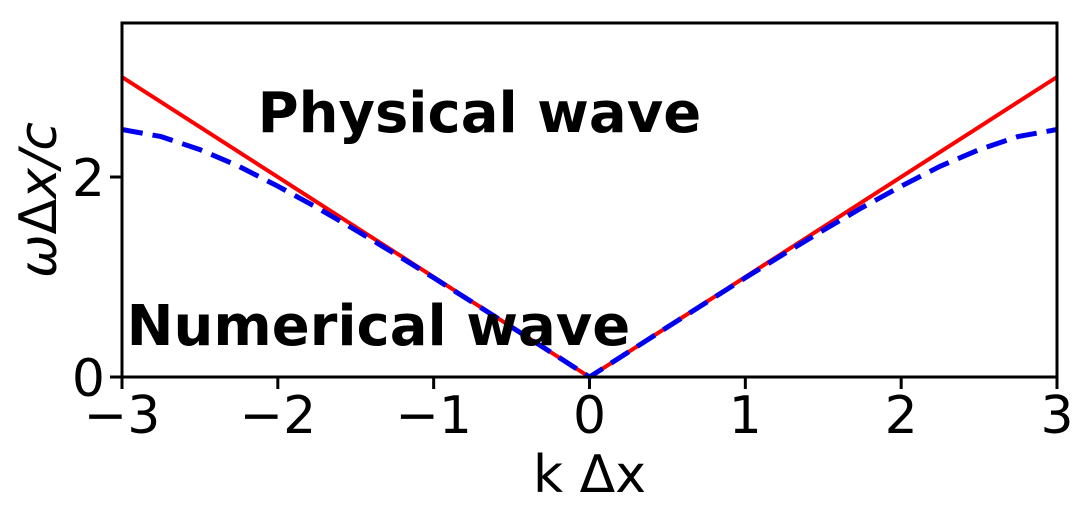 The height and width of the screenshot is (521, 1086). What do you see at coordinates (589, 475) in the screenshot?
I see `x-axis-label: k Δx` at bounding box center [589, 475].